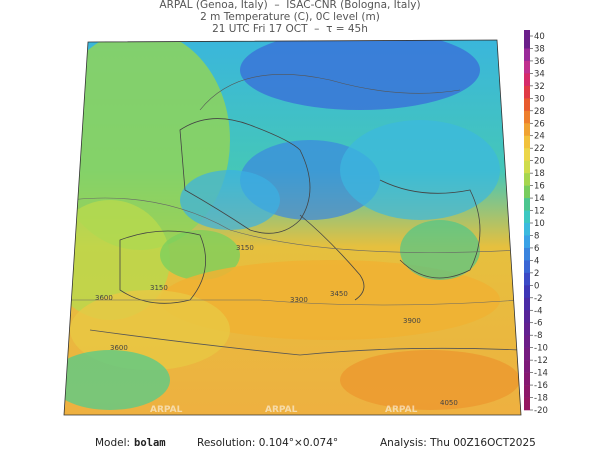  I want to click on colorbar-label: -4, so click(538, 311).